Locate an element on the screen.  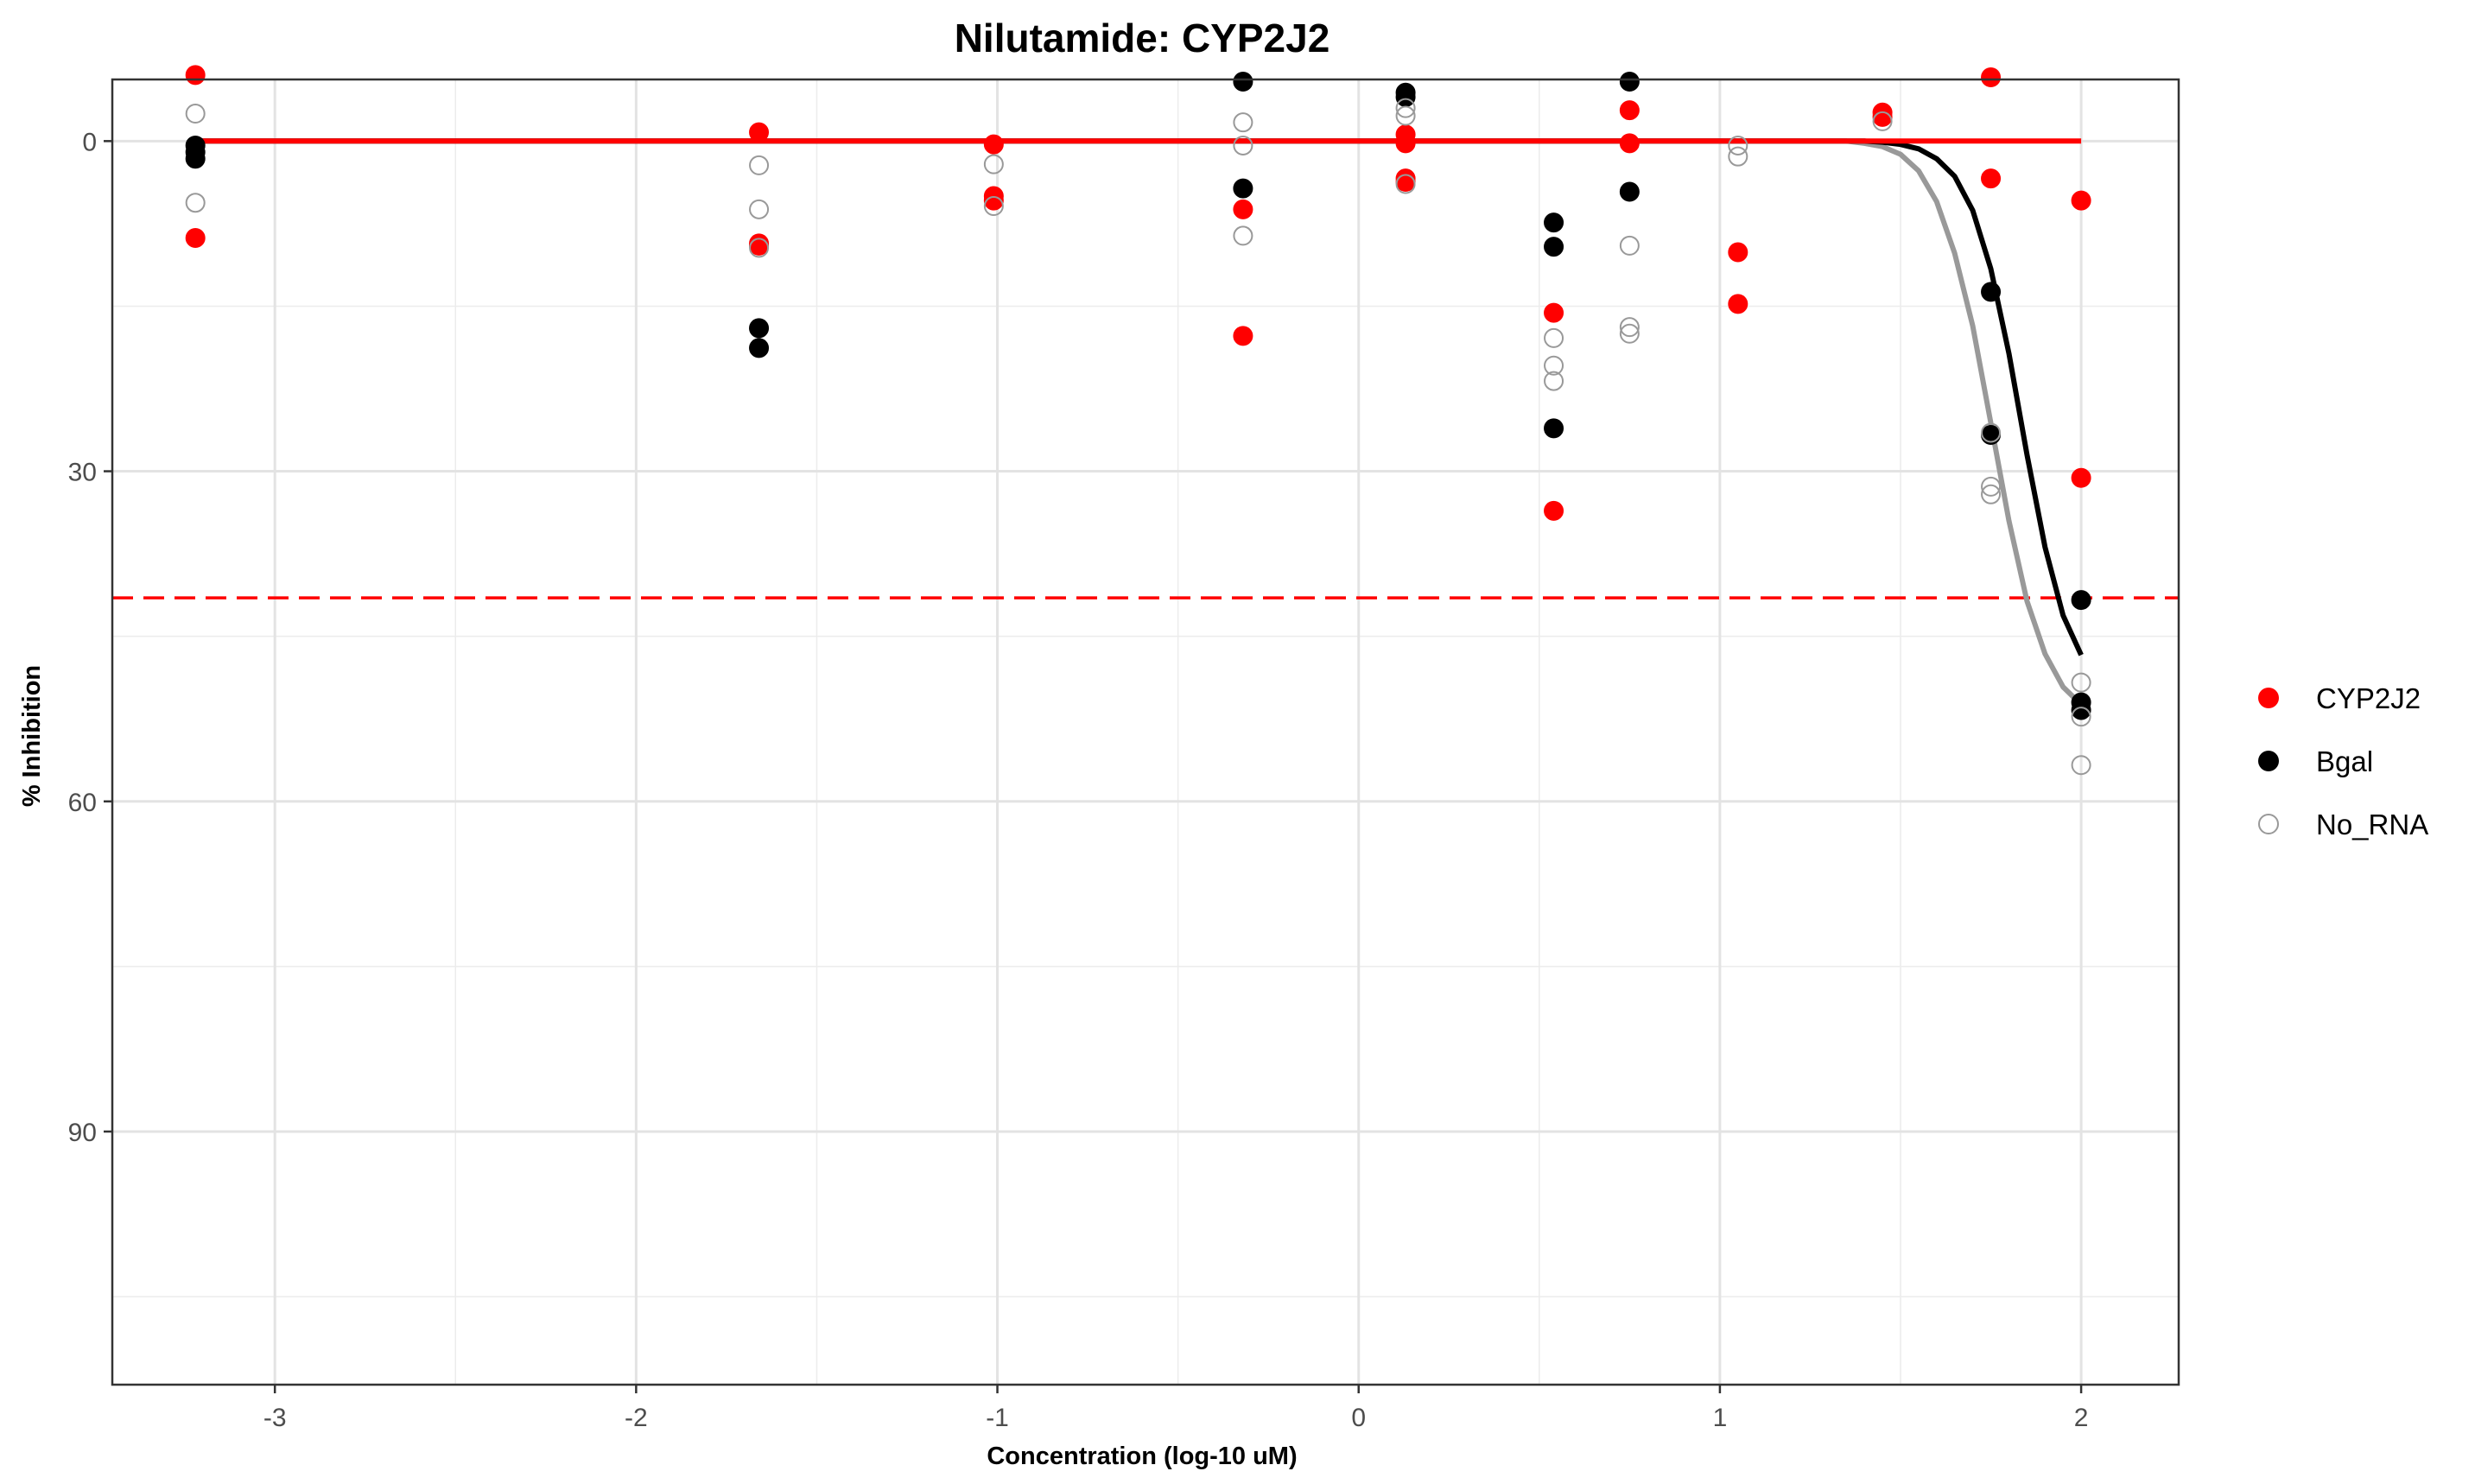
y-axis-title: % Inhibition is located at coordinates (32, 736).